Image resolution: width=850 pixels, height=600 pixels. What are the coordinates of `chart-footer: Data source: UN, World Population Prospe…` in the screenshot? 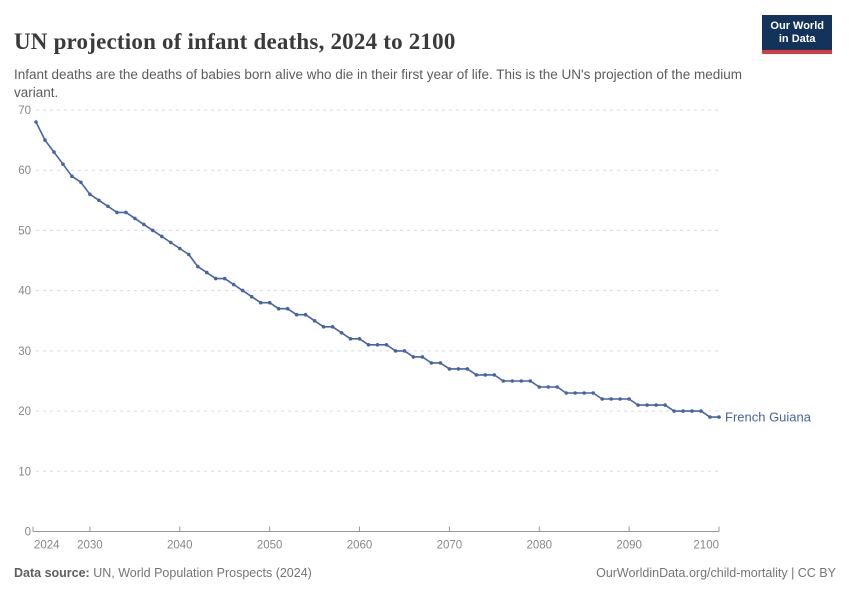 It's located at (425, 573).